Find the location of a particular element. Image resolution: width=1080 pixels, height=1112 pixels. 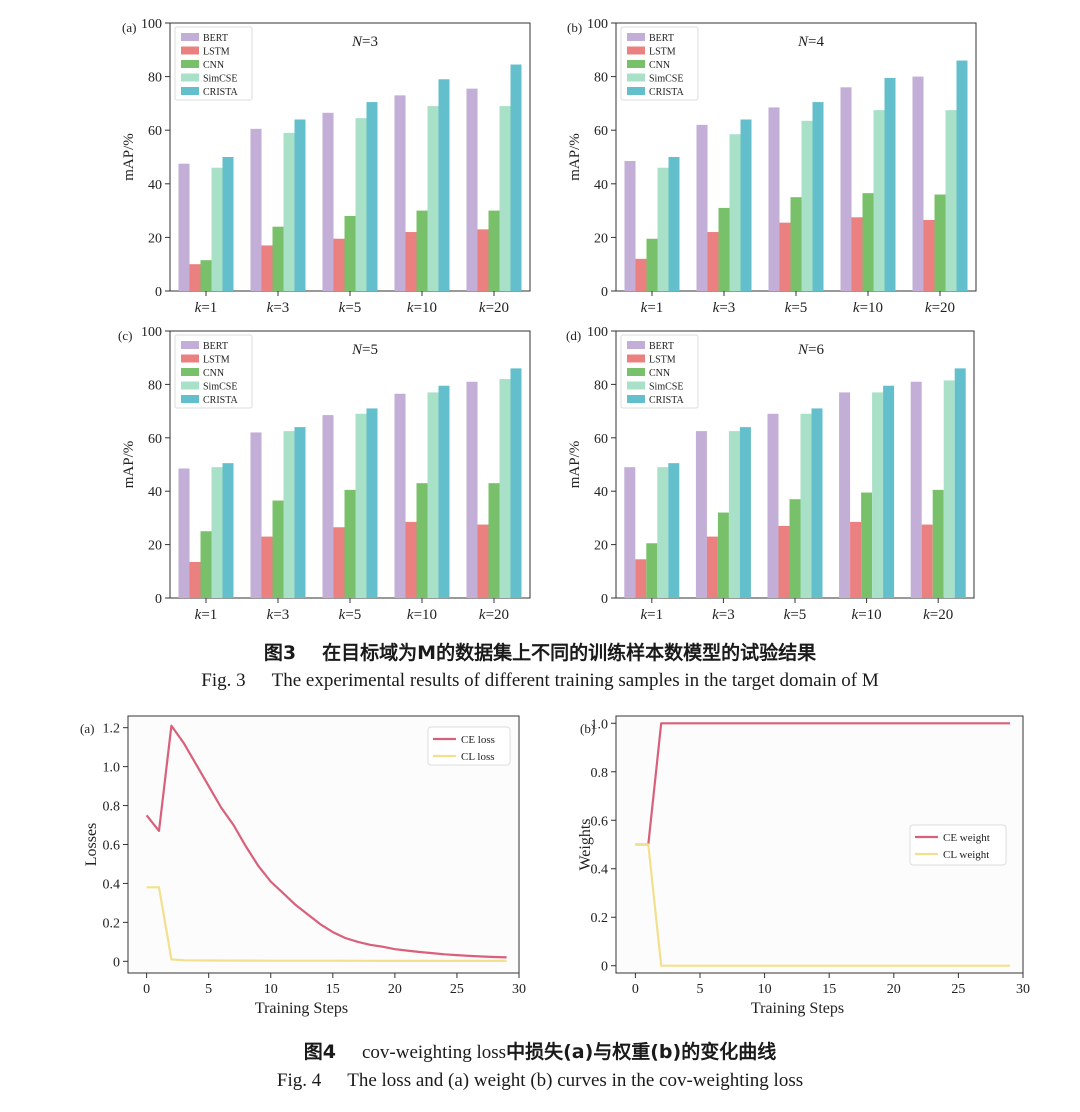

fig3-1-bar-cnn-k20 is located at coordinates (494, 250).